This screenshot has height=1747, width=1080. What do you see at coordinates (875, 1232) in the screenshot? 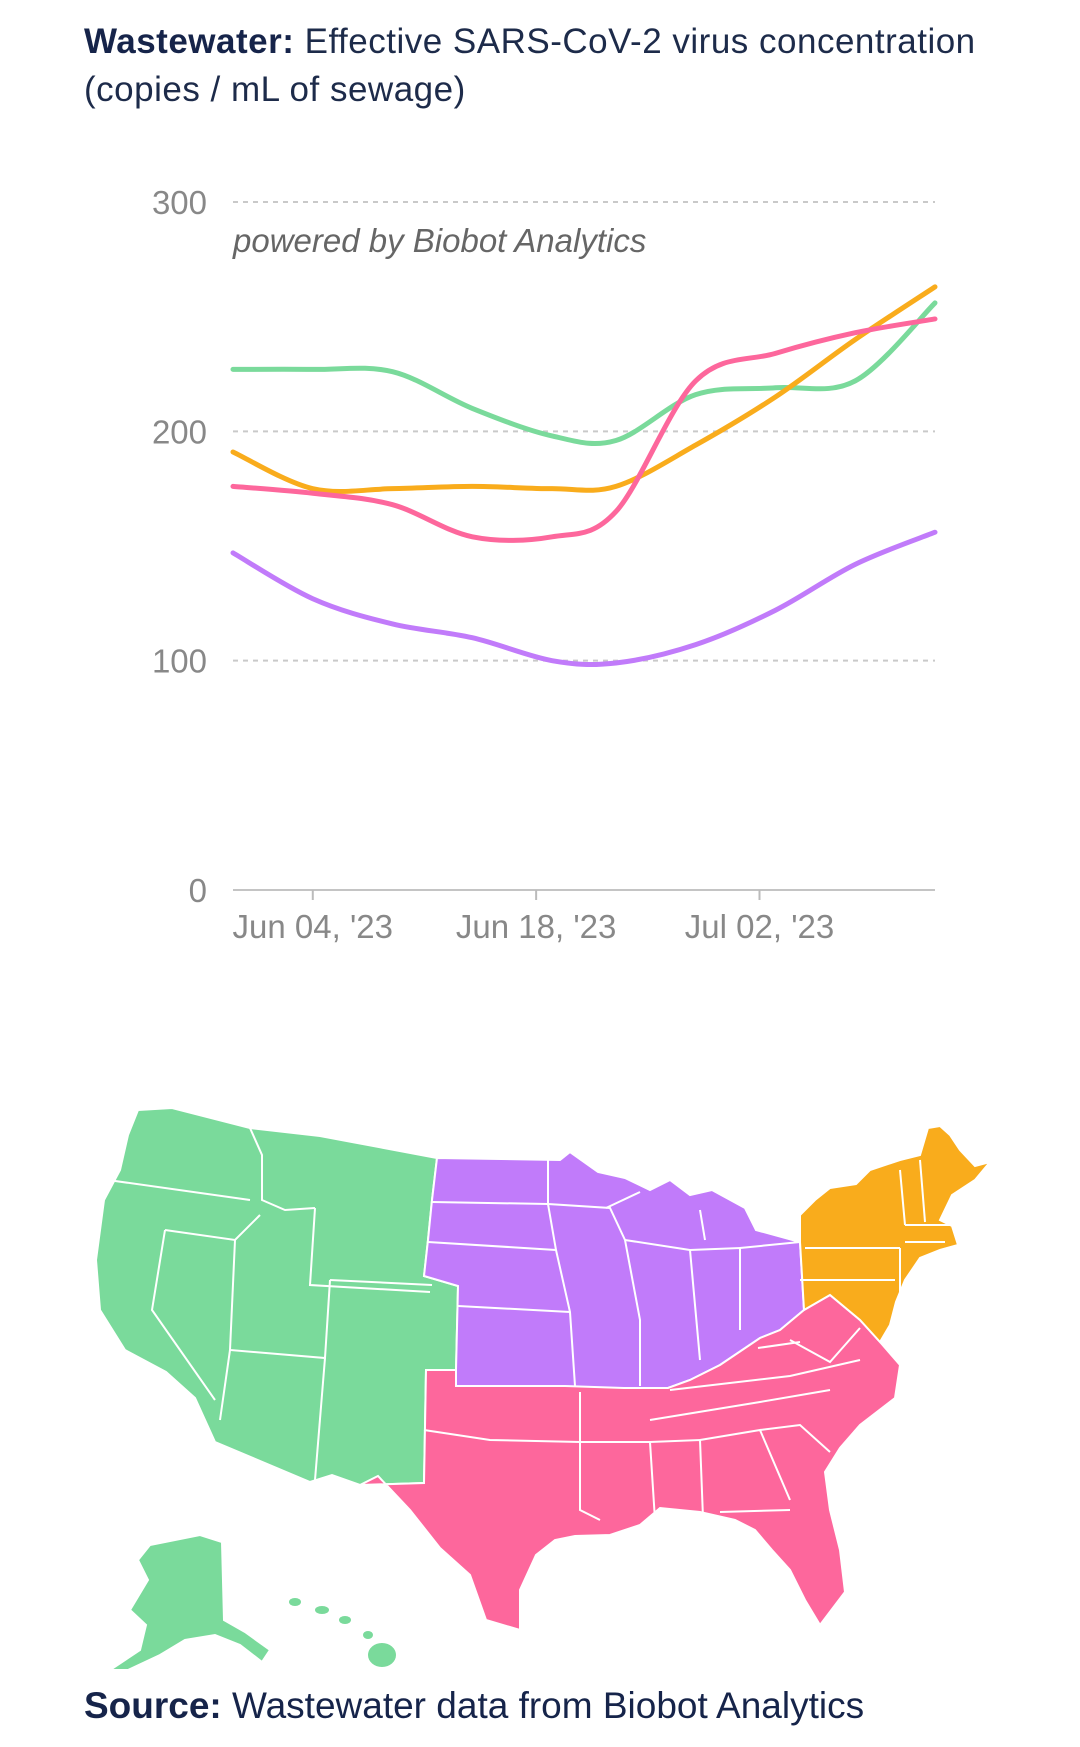
I see `northeast-state-borders` at bounding box center [875, 1232].